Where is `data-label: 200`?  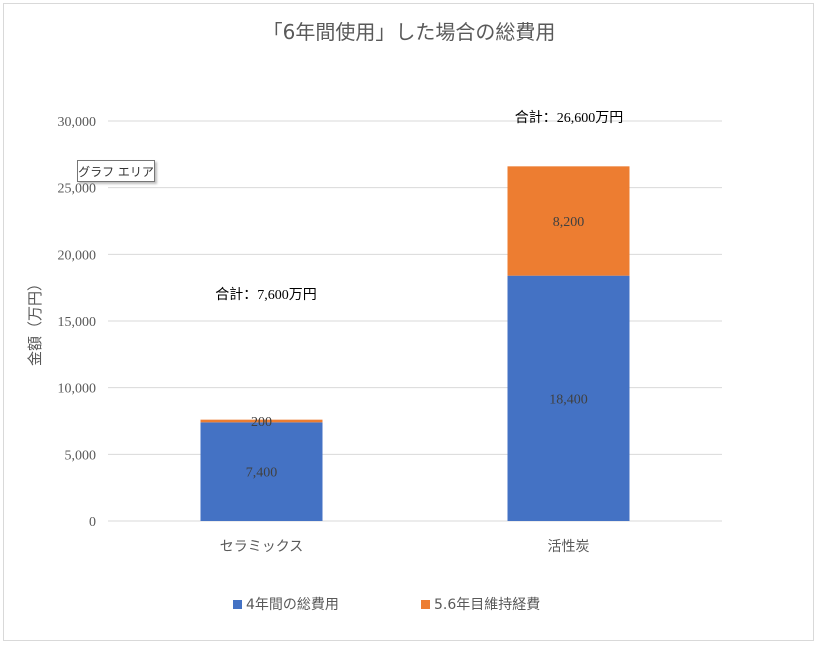 data-label: 200 is located at coordinates (261, 422).